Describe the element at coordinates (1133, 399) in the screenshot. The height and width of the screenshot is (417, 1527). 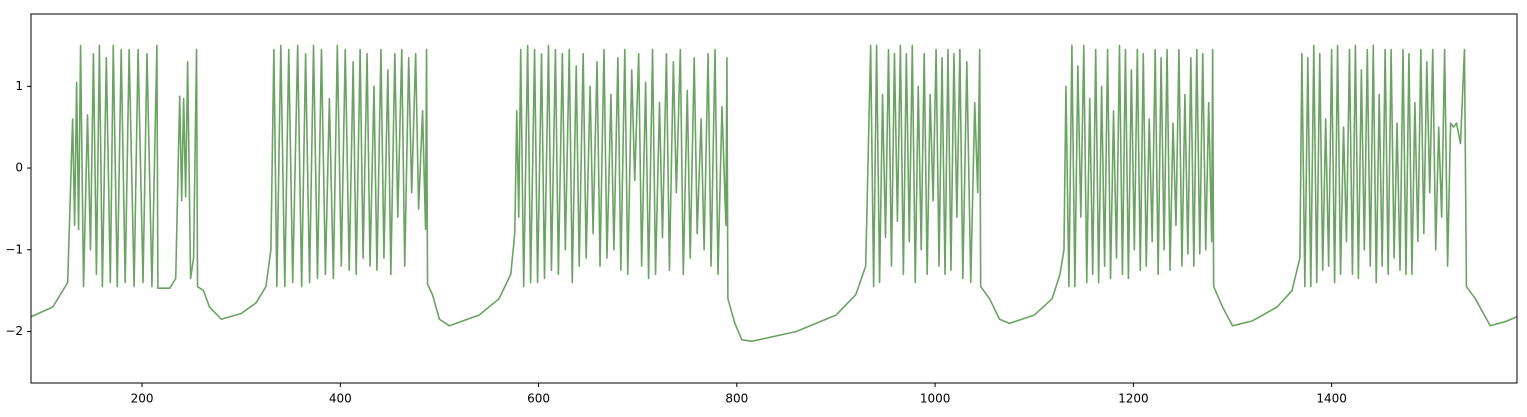
I see `x-tick-label: 1200` at that location.